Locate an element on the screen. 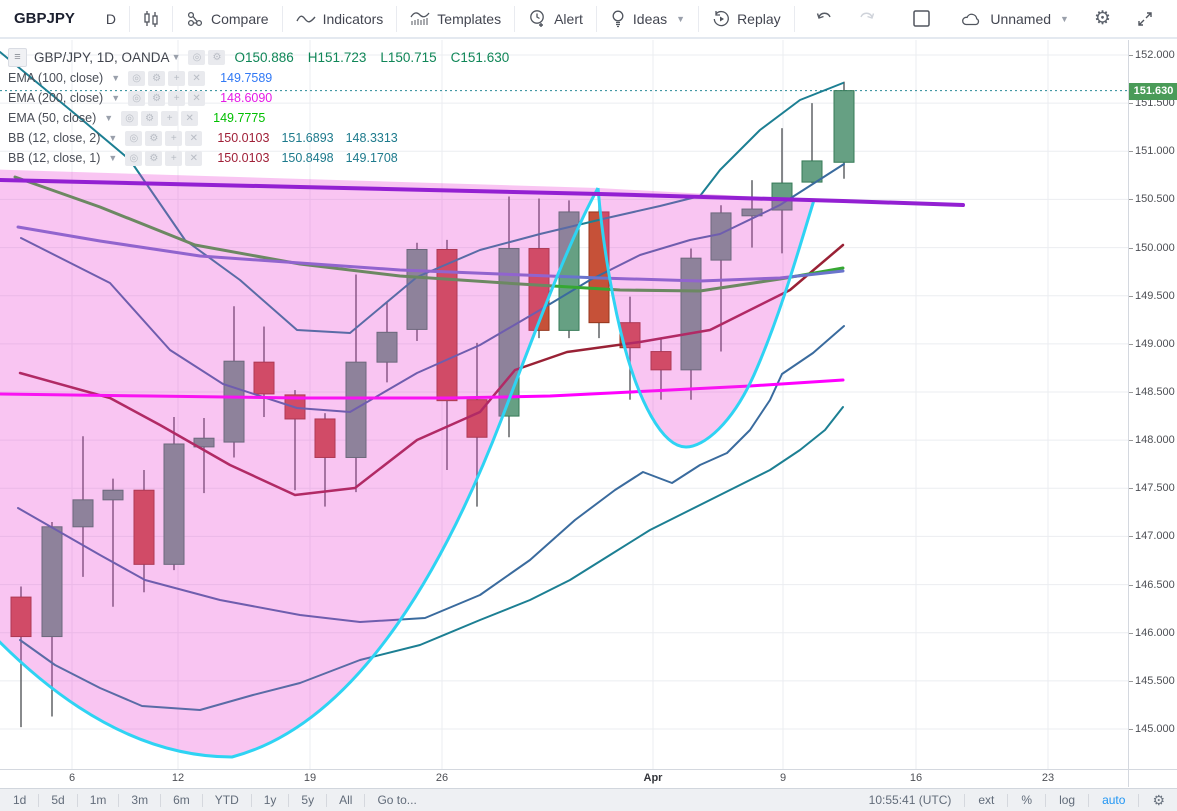 Image resolution: width=1177 pixels, height=811 pixels. indicator-value: 150.0103 is located at coordinates (243, 158).